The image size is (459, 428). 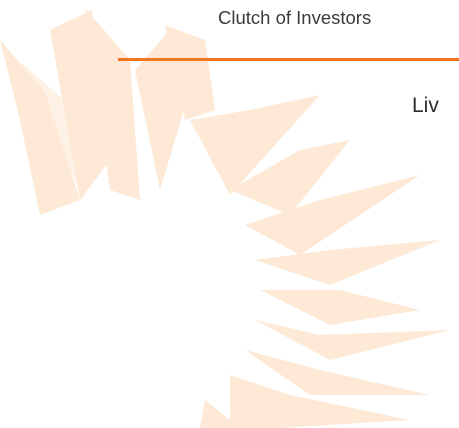 What do you see at coordinates (425, 105) in the screenshot?
I see `section-subtitle: Liv` at bounding box center [425, 105].